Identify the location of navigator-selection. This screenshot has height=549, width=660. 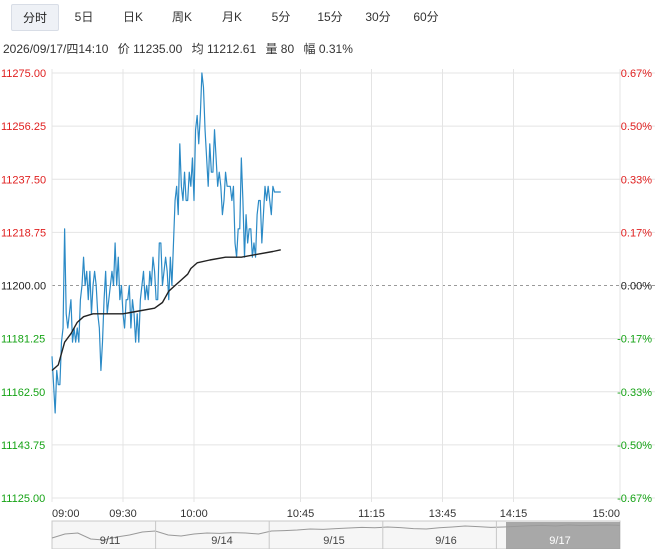
(563, 535).